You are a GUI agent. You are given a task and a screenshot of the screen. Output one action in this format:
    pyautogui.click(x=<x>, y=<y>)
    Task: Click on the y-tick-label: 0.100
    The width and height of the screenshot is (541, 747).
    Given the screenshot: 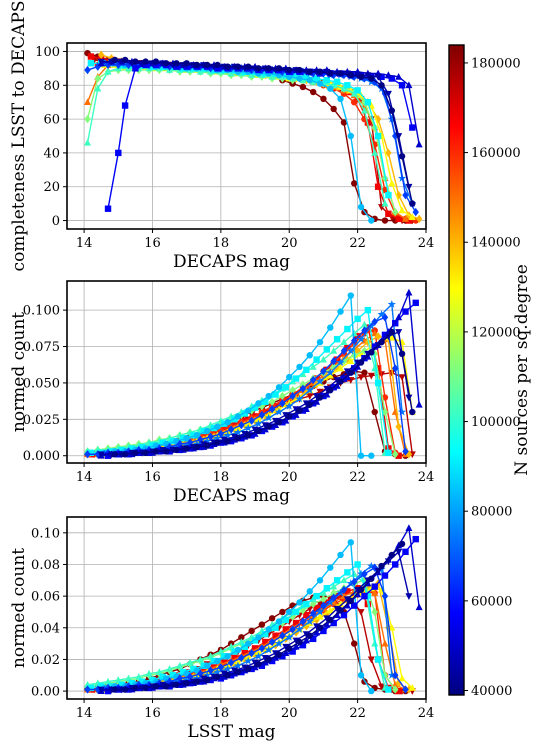 What is the action you would take?
    pyautogui.click(x=41, y=311)
    